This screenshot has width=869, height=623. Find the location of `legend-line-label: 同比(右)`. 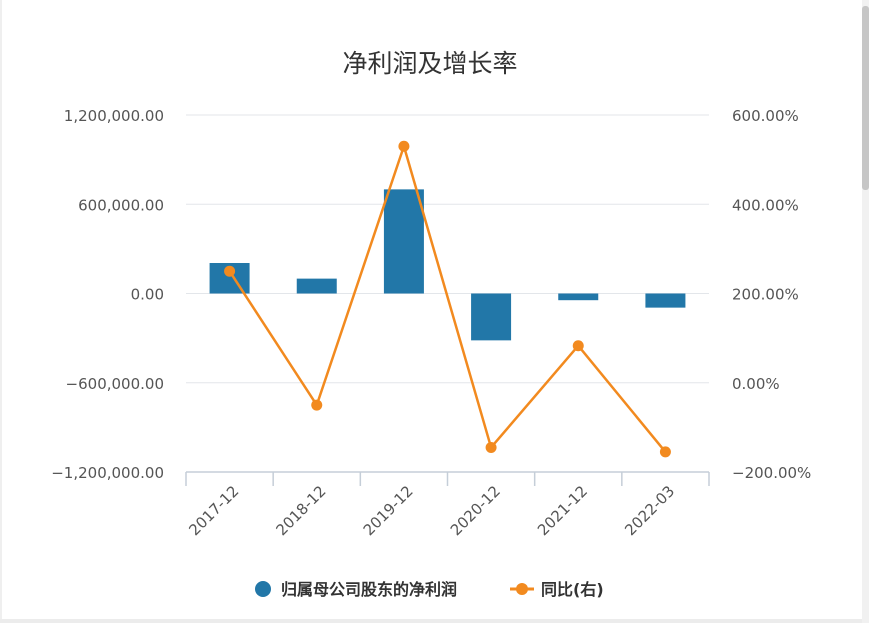

legend-line-label: 同比(右) is located at coordinates (572, 589).